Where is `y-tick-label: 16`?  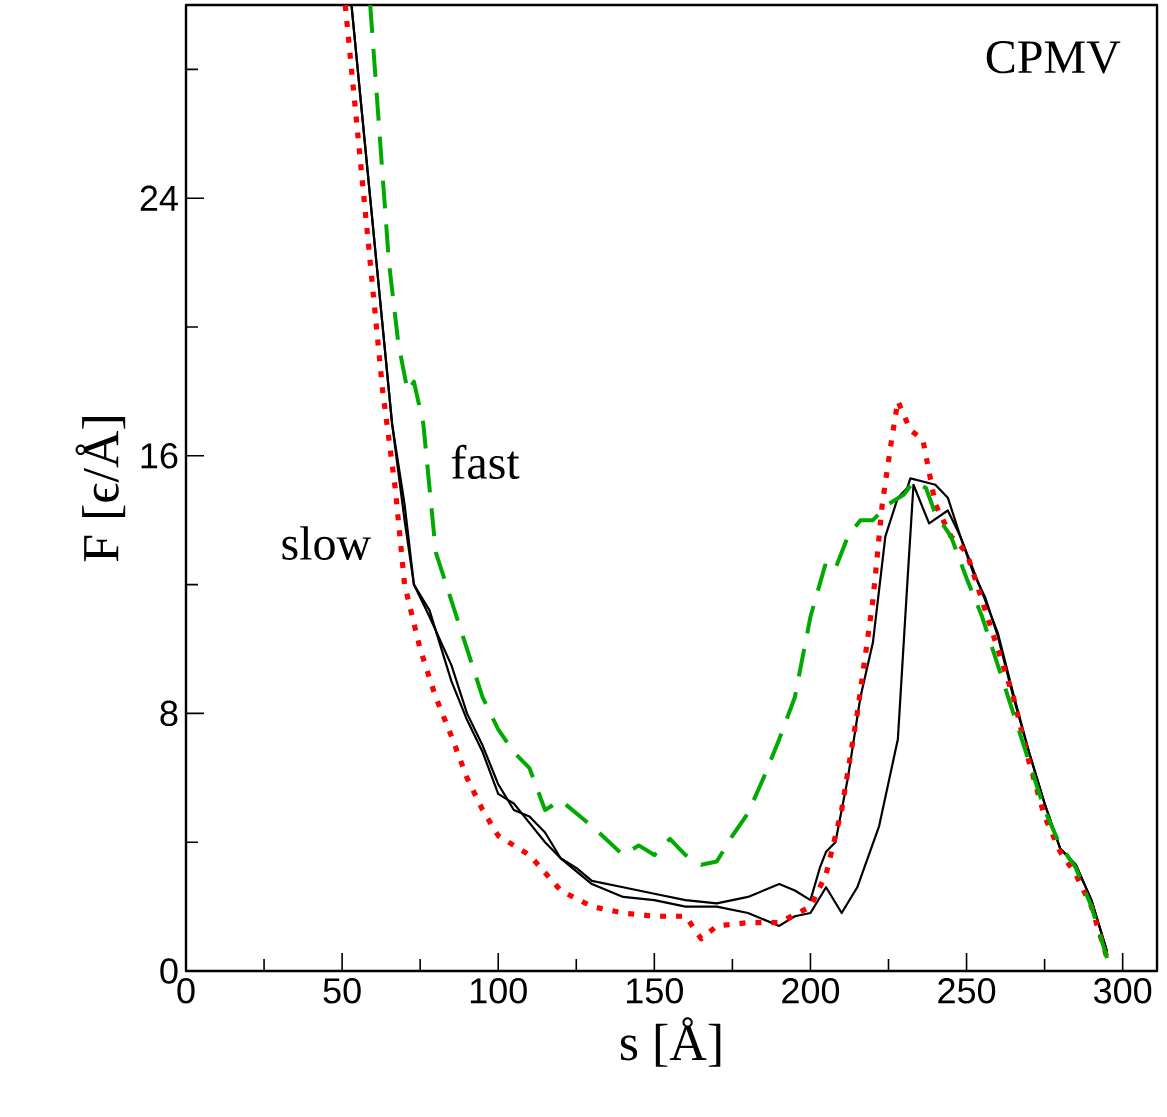 y-tick-label: 16 is located at coordinates (159, 456).